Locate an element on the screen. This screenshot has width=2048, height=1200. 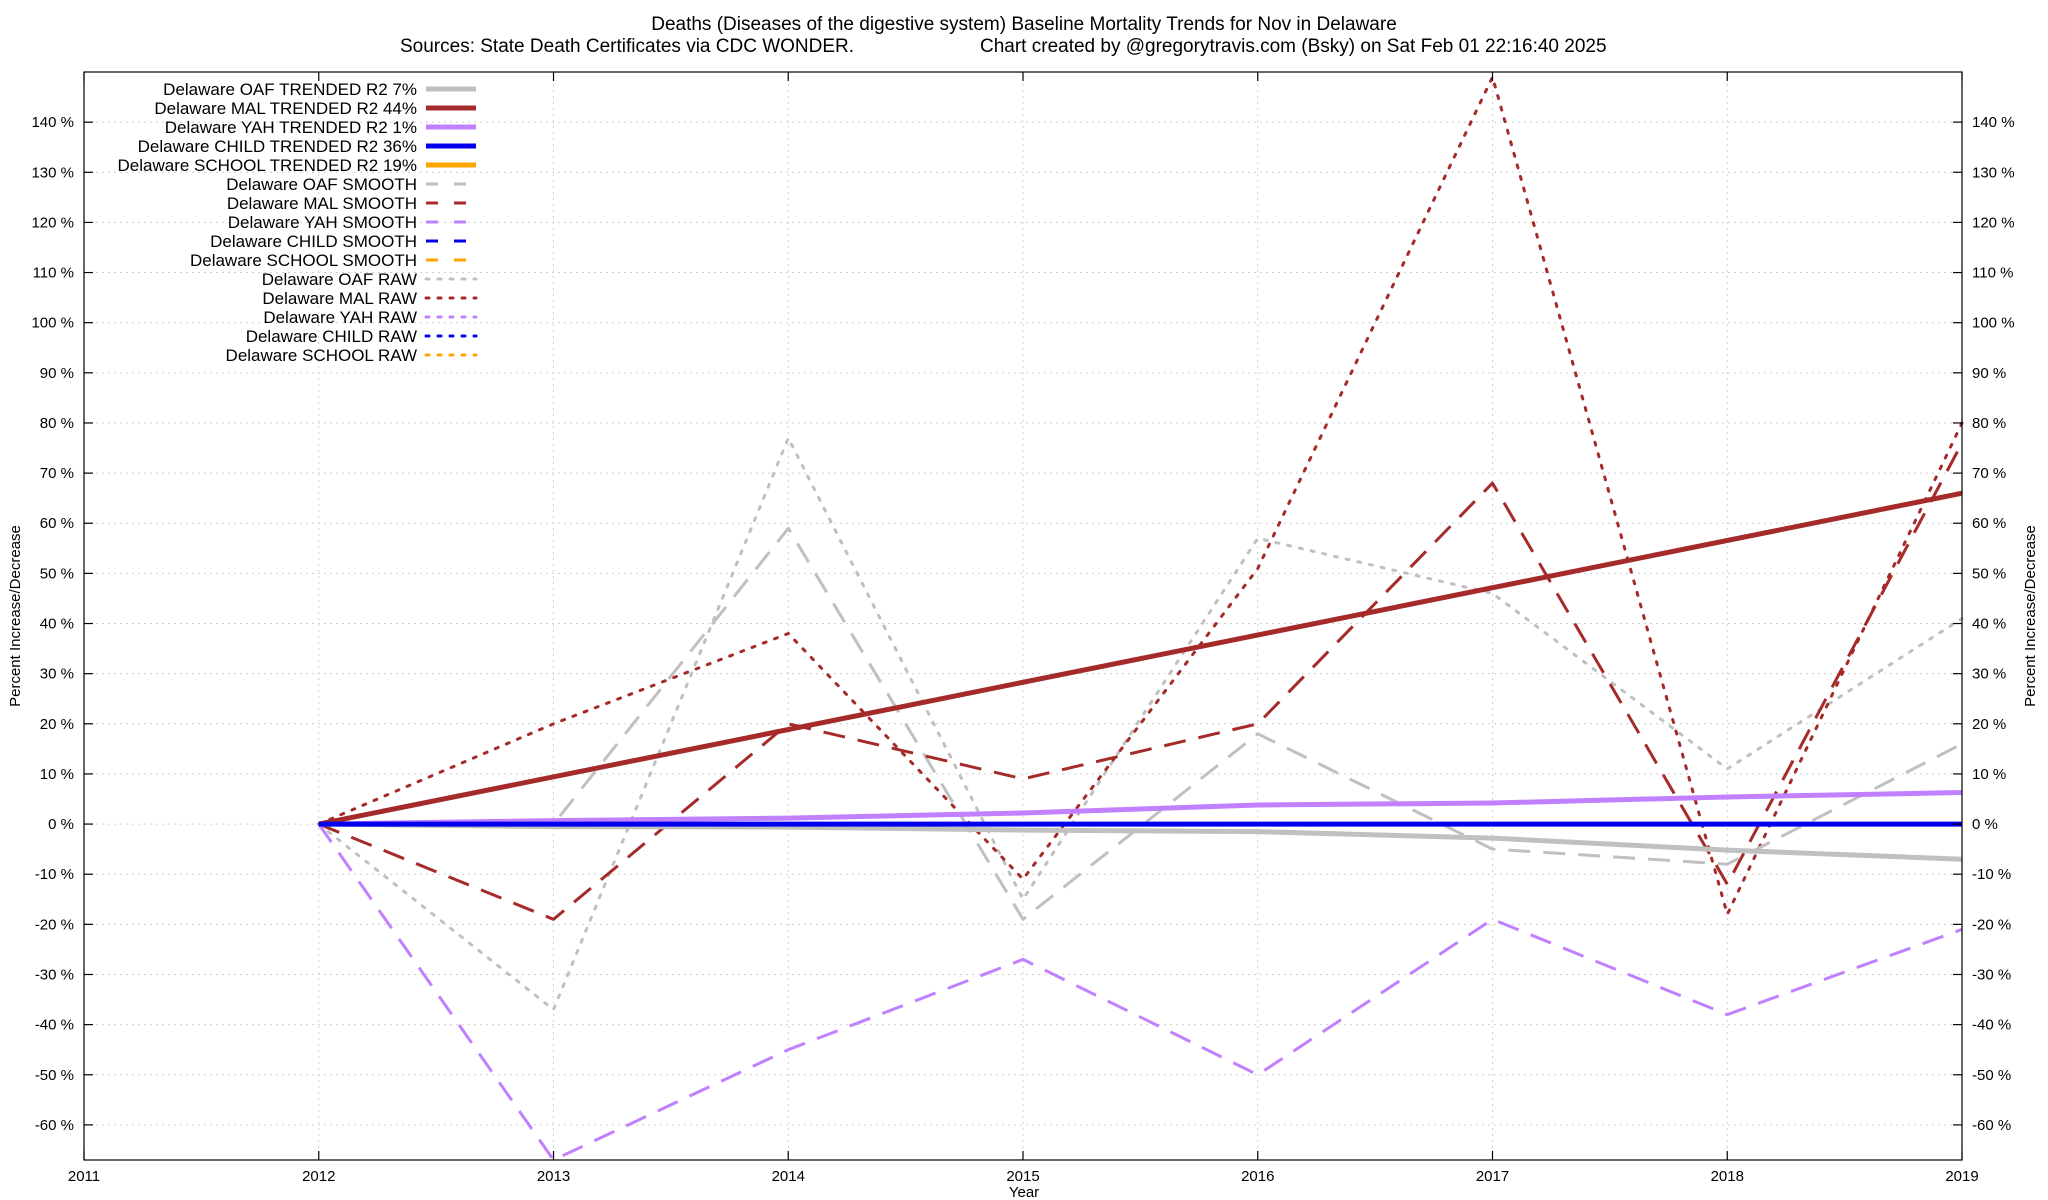
y-tick-label-right: 60 % is located at coordinates (1989, 523).